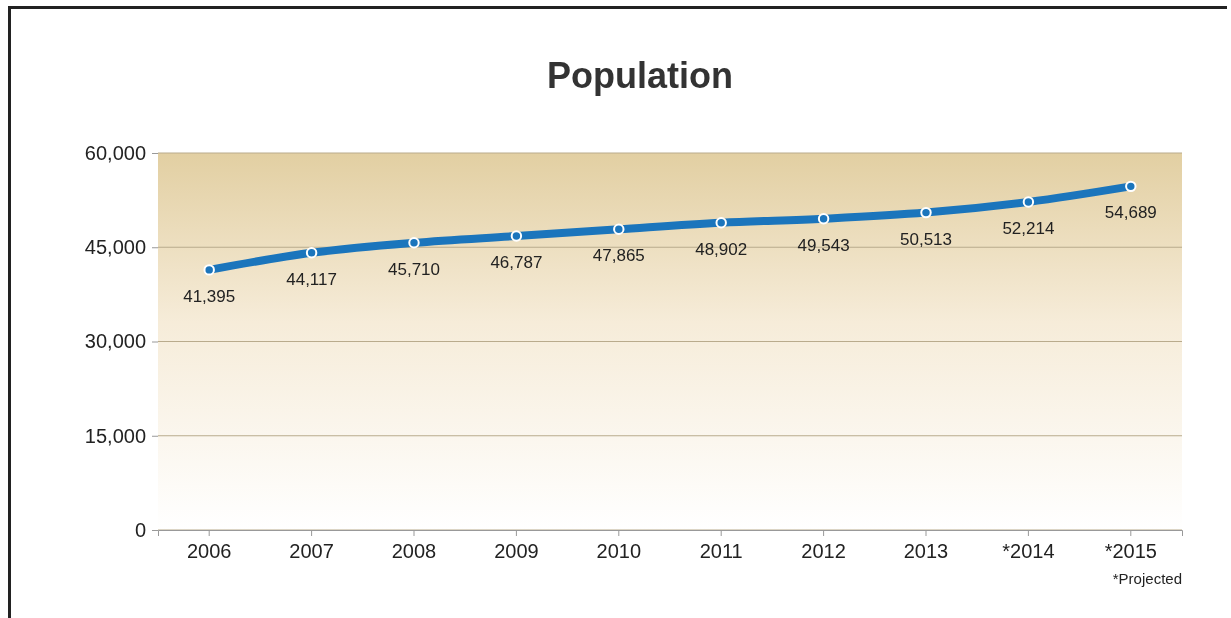 The width and height of the screenshot is (1231, 618). What do you see at coordinates (414, 551) in the screenshot?
I see `x-tick-label: 2008` at bounding box center [414, 551].